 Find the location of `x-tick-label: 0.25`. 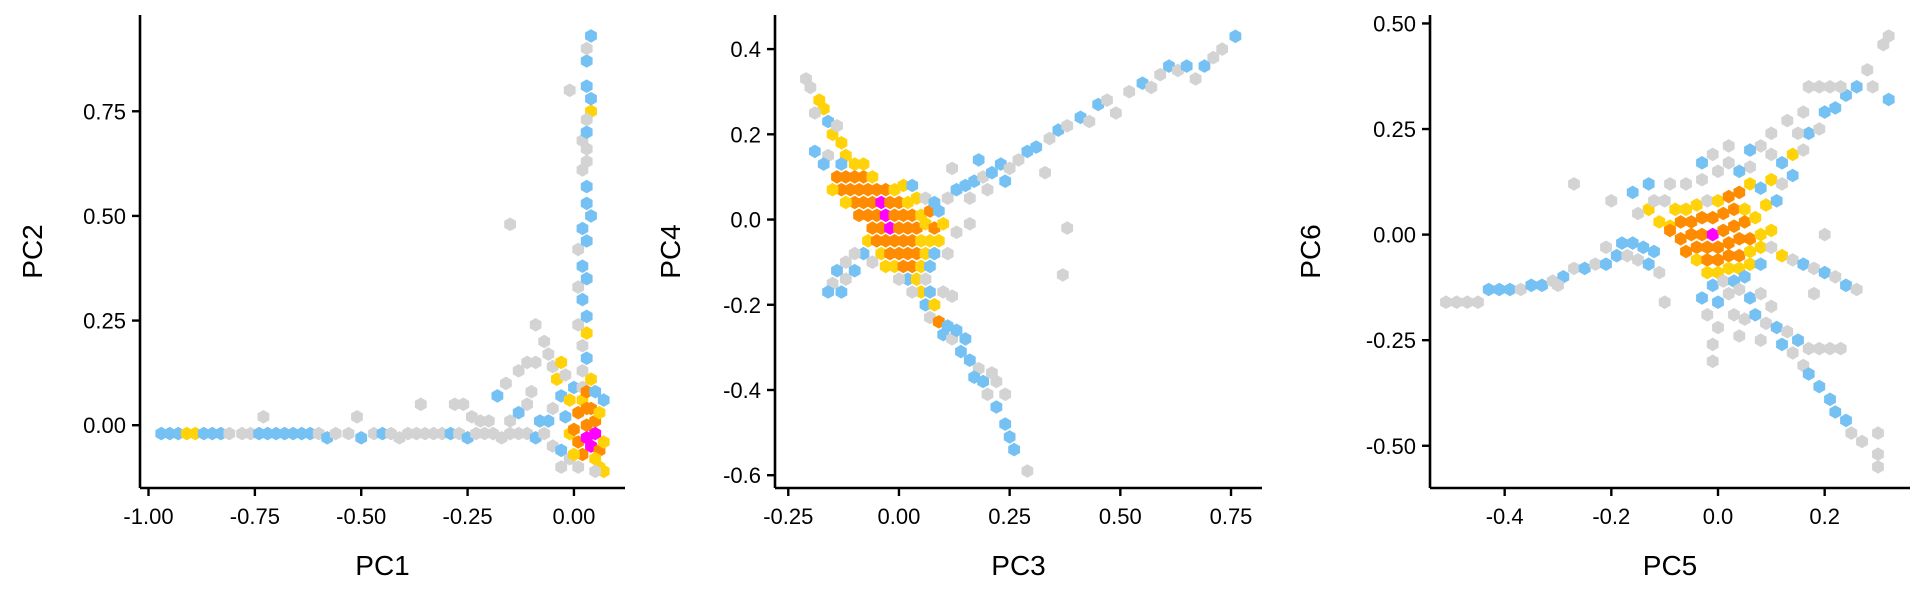

x-tick-label: 0.25 is located at coordinates (1009, 516).